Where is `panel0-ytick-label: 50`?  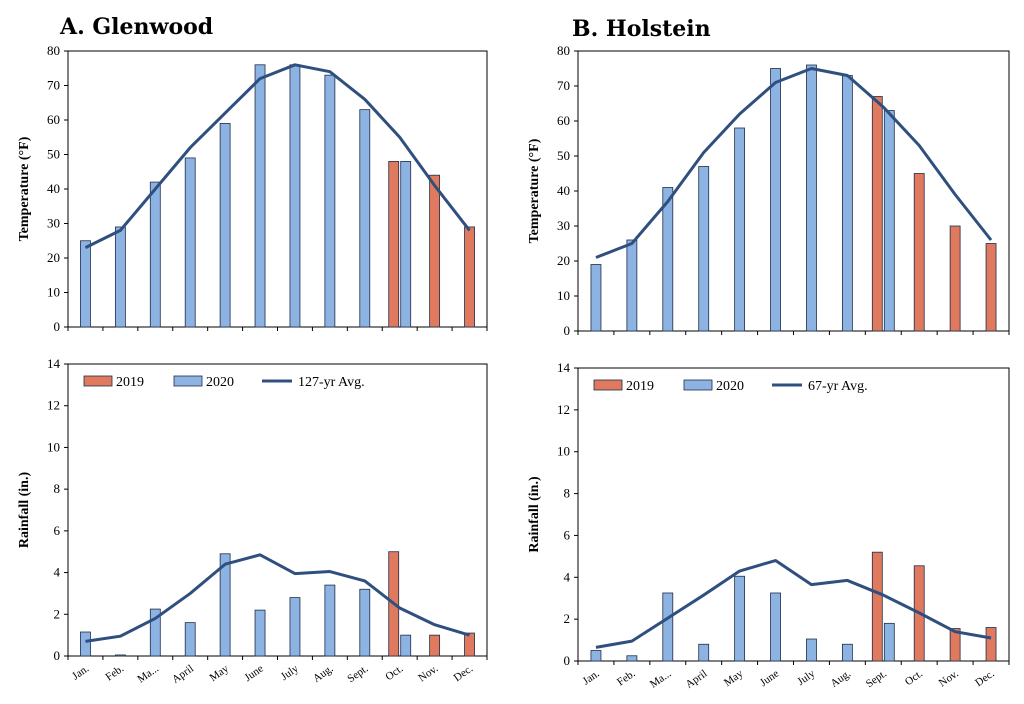
panel0-ytick-label: 50 is located at coordinates (53, 154).